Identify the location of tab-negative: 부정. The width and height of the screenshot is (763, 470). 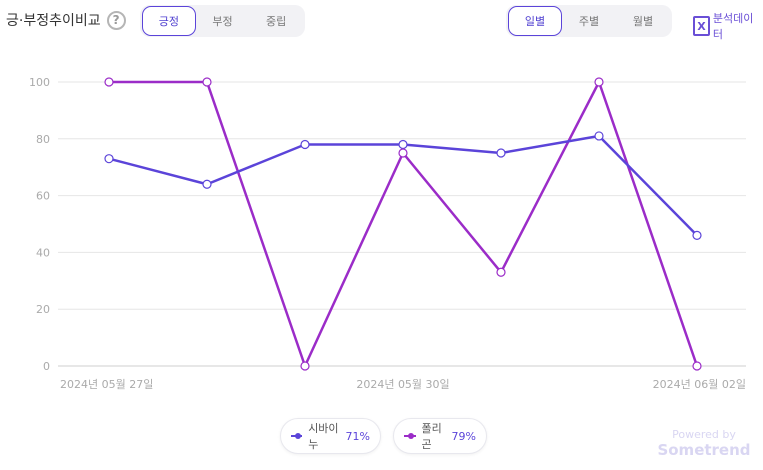
(222, 21).